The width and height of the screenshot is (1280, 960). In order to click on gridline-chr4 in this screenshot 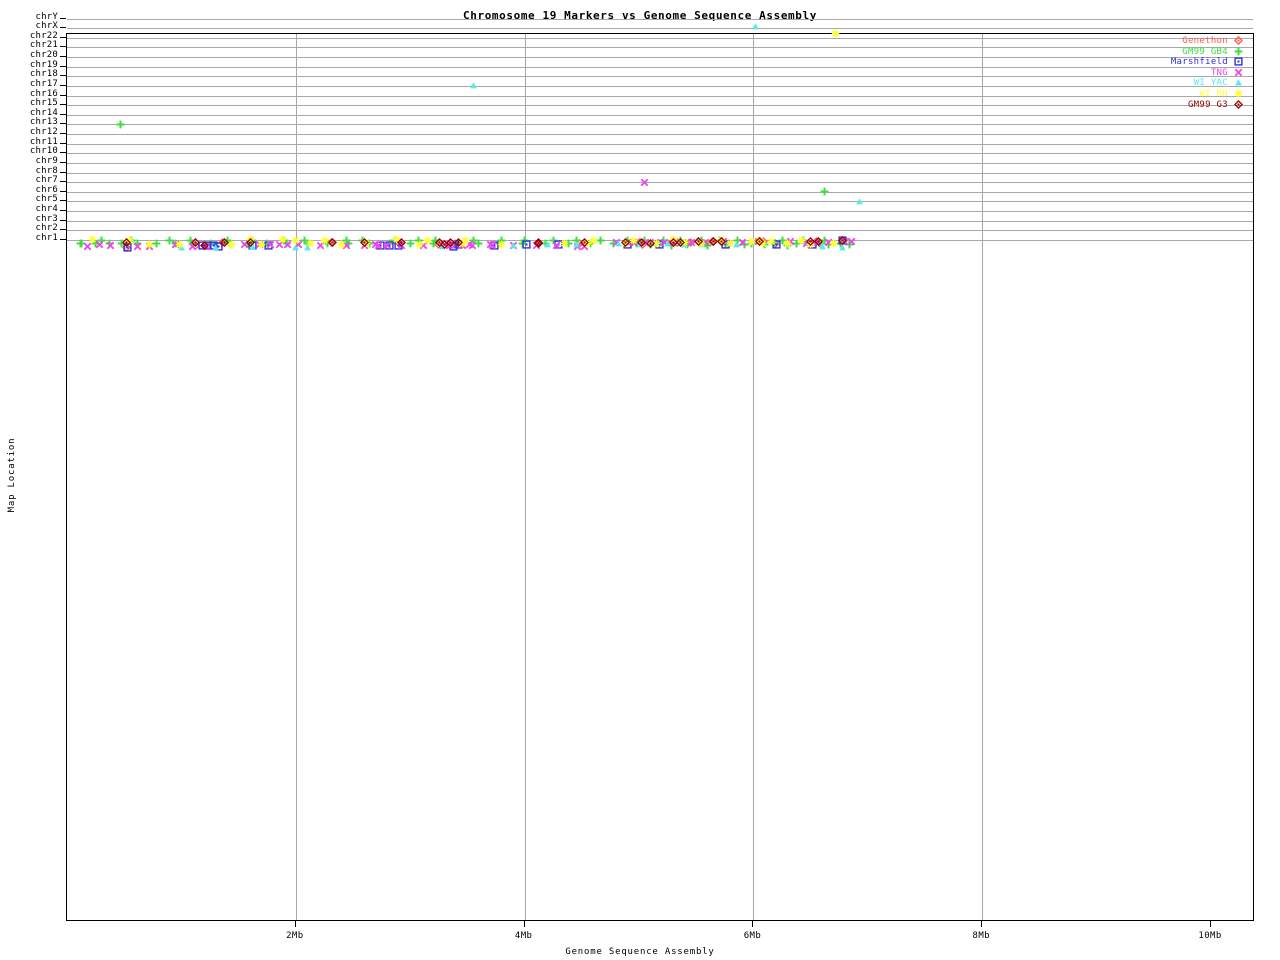, I will do `click(660, 212)`.